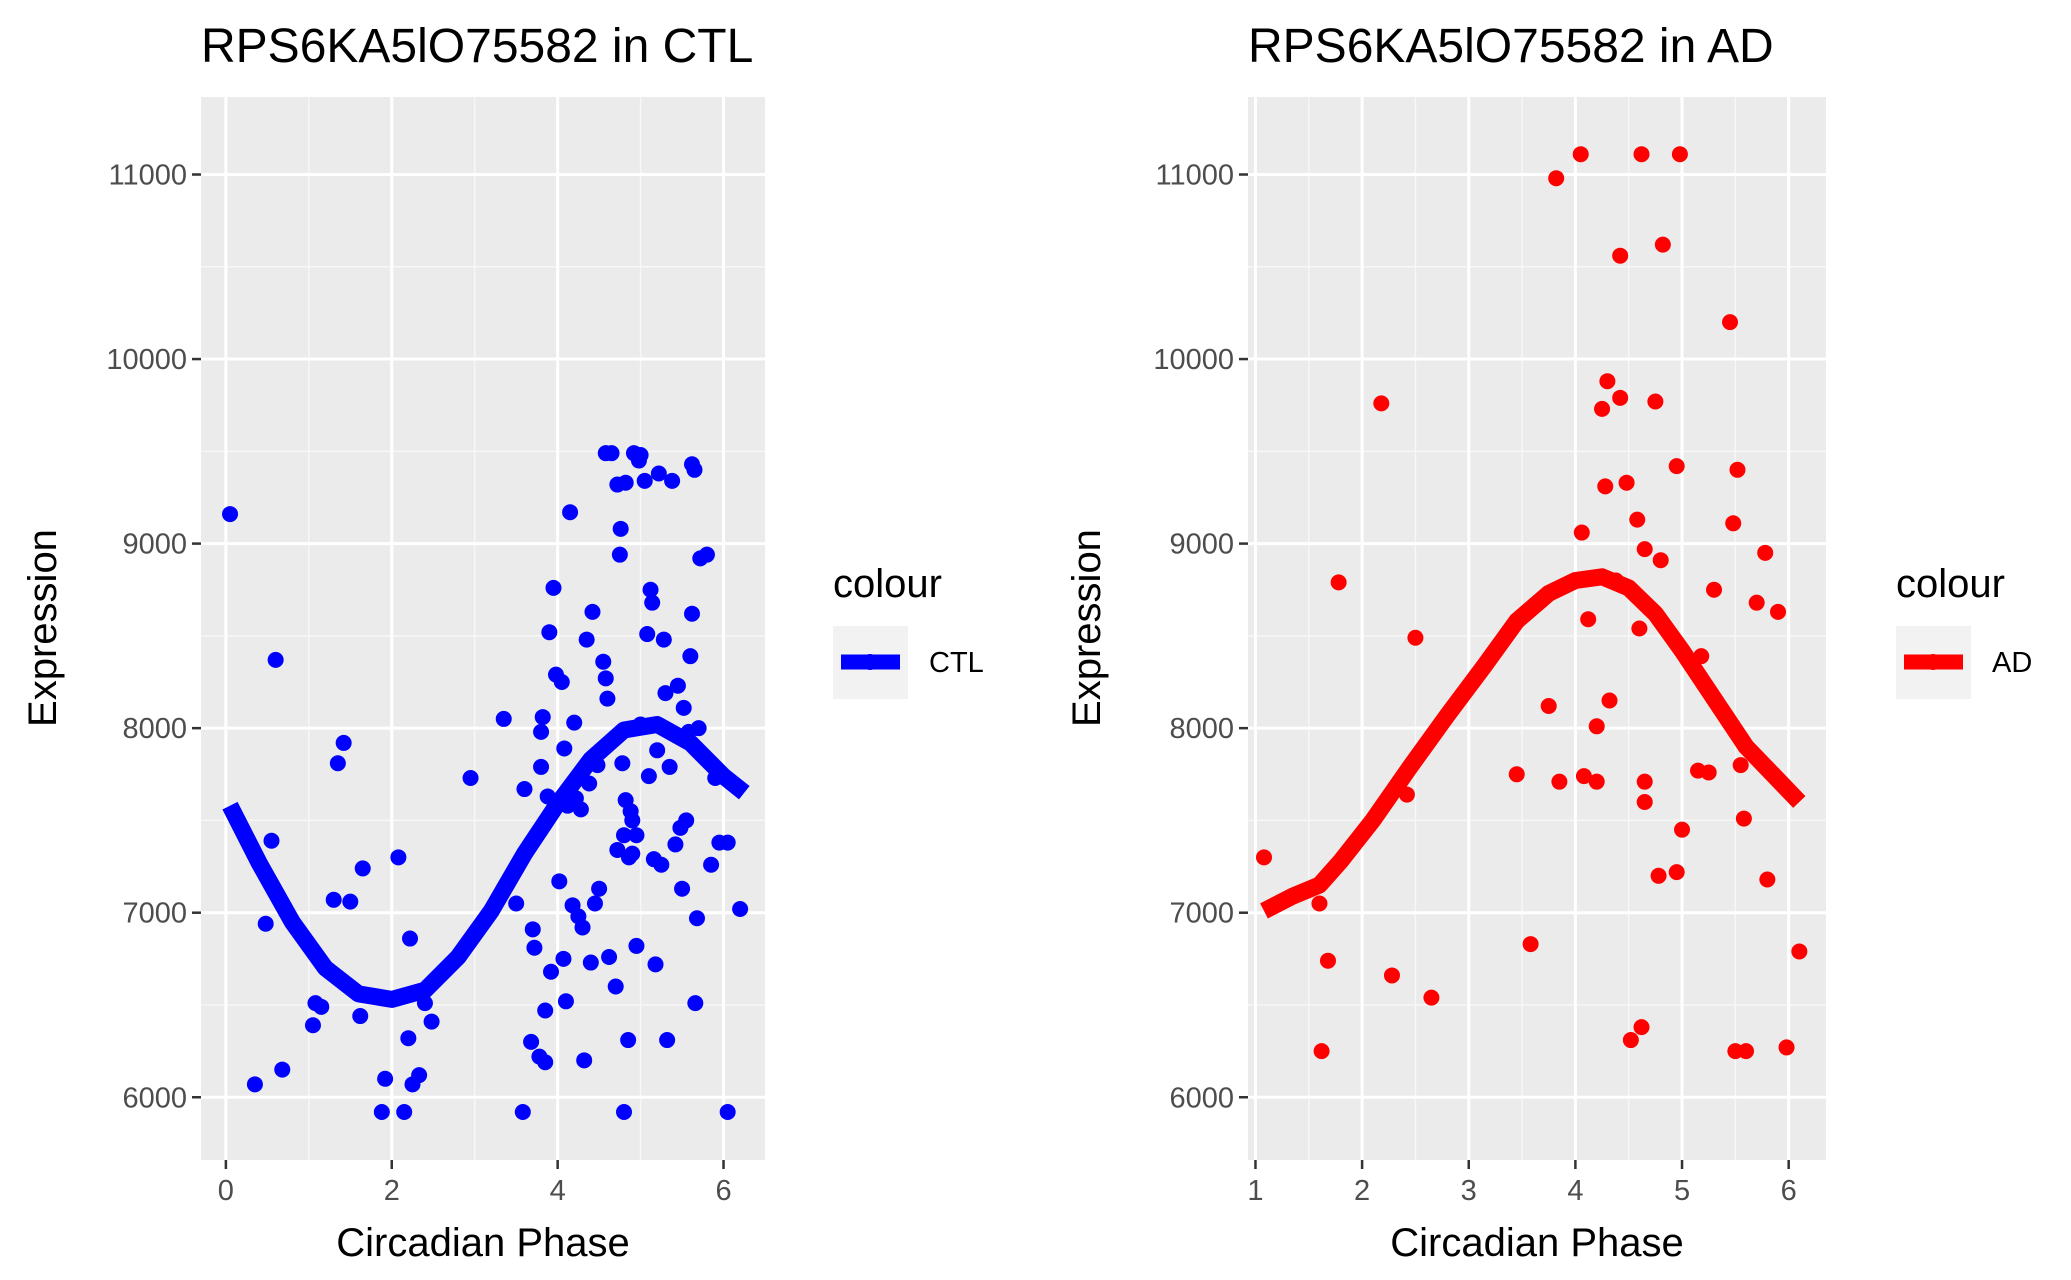  What do you see at coordinates (908, 630) in the screenshot?
I see `legend-ctl: colour CTL` at bounding box center [908, 630].